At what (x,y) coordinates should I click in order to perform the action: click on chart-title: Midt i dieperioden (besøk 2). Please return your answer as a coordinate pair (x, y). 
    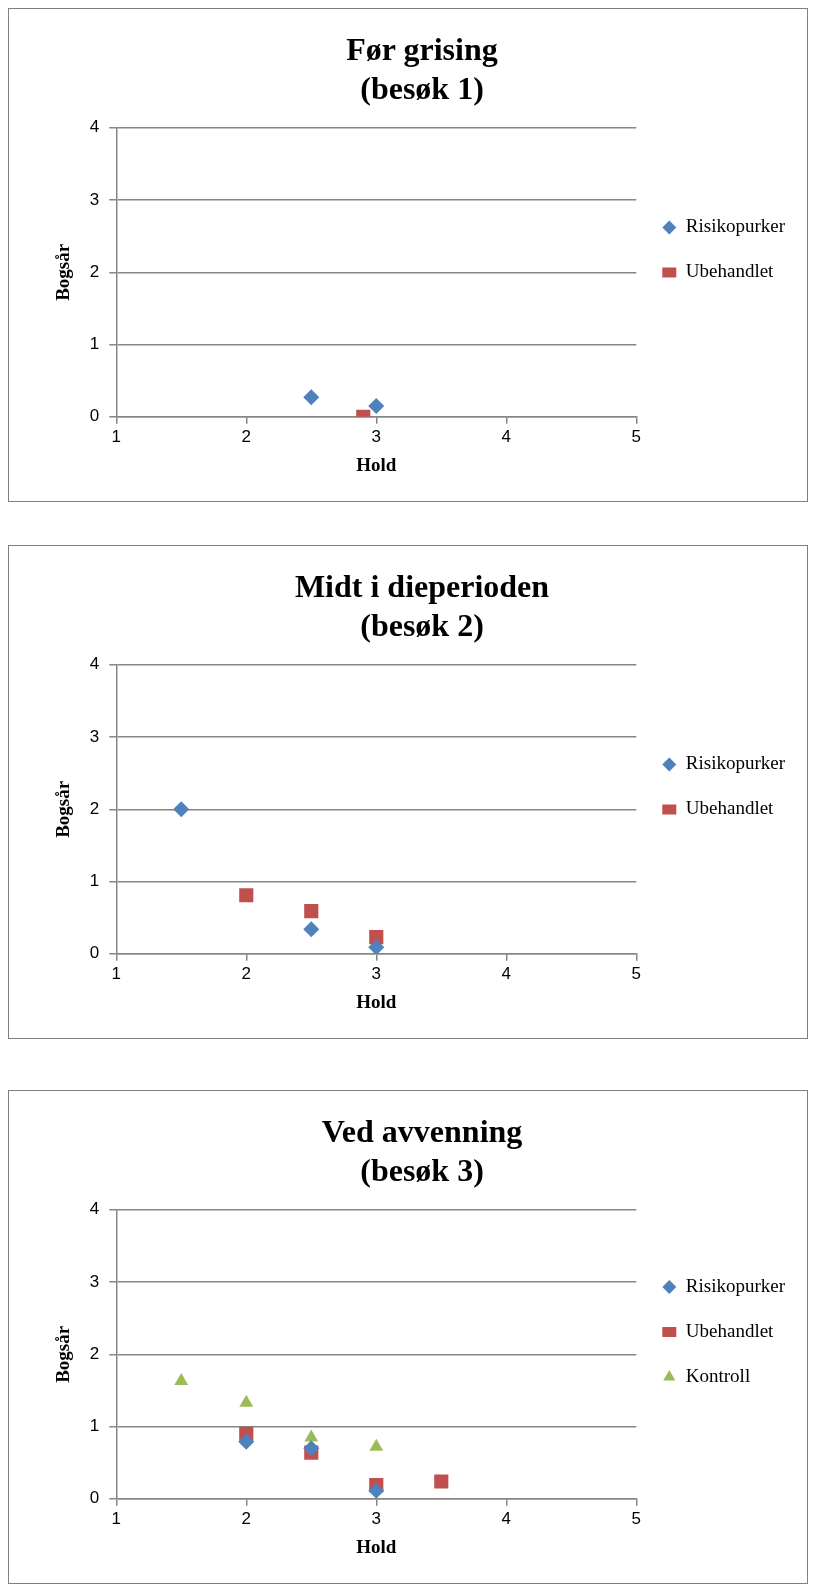
    Looking at the image, I should click on (422, 605).